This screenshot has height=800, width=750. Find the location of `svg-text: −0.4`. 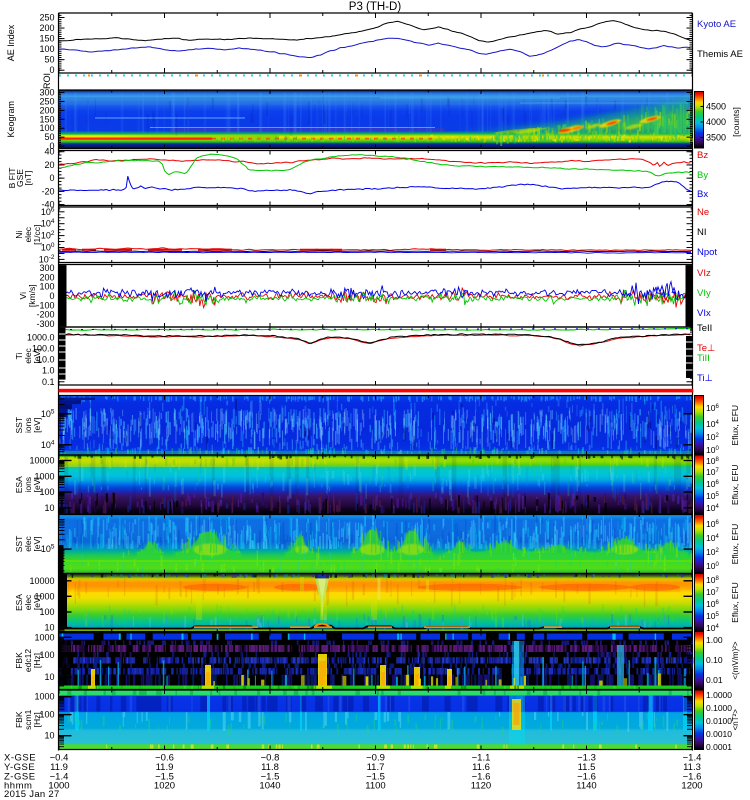

svg-text: −0.4 is located at coordinates (59, 758).